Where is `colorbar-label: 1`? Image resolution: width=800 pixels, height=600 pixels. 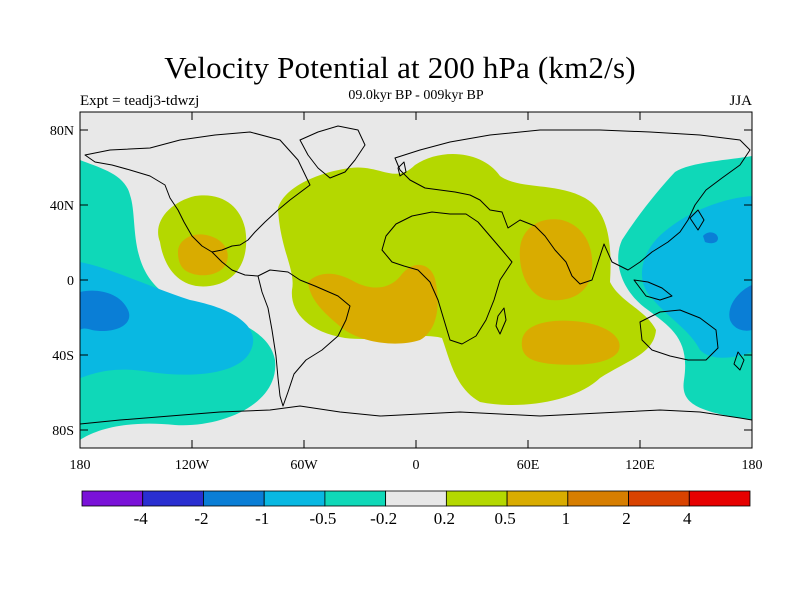 colorbar-label: 1 is located at coordinates (566, 518).